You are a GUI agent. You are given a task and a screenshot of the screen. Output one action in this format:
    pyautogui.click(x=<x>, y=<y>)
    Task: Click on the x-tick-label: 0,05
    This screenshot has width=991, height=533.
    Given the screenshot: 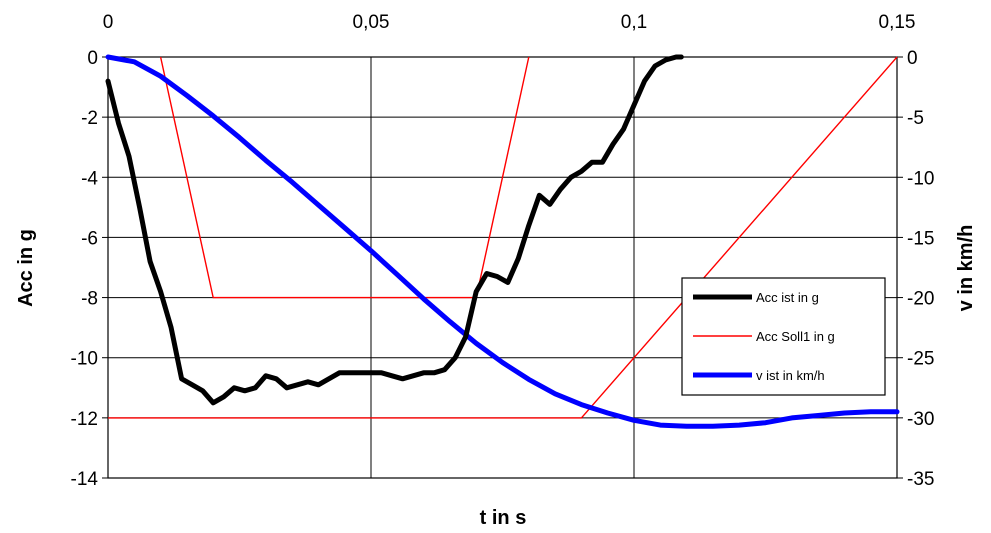 What is the action you would take?
    pyautogui.click(x=371, y=22)
    